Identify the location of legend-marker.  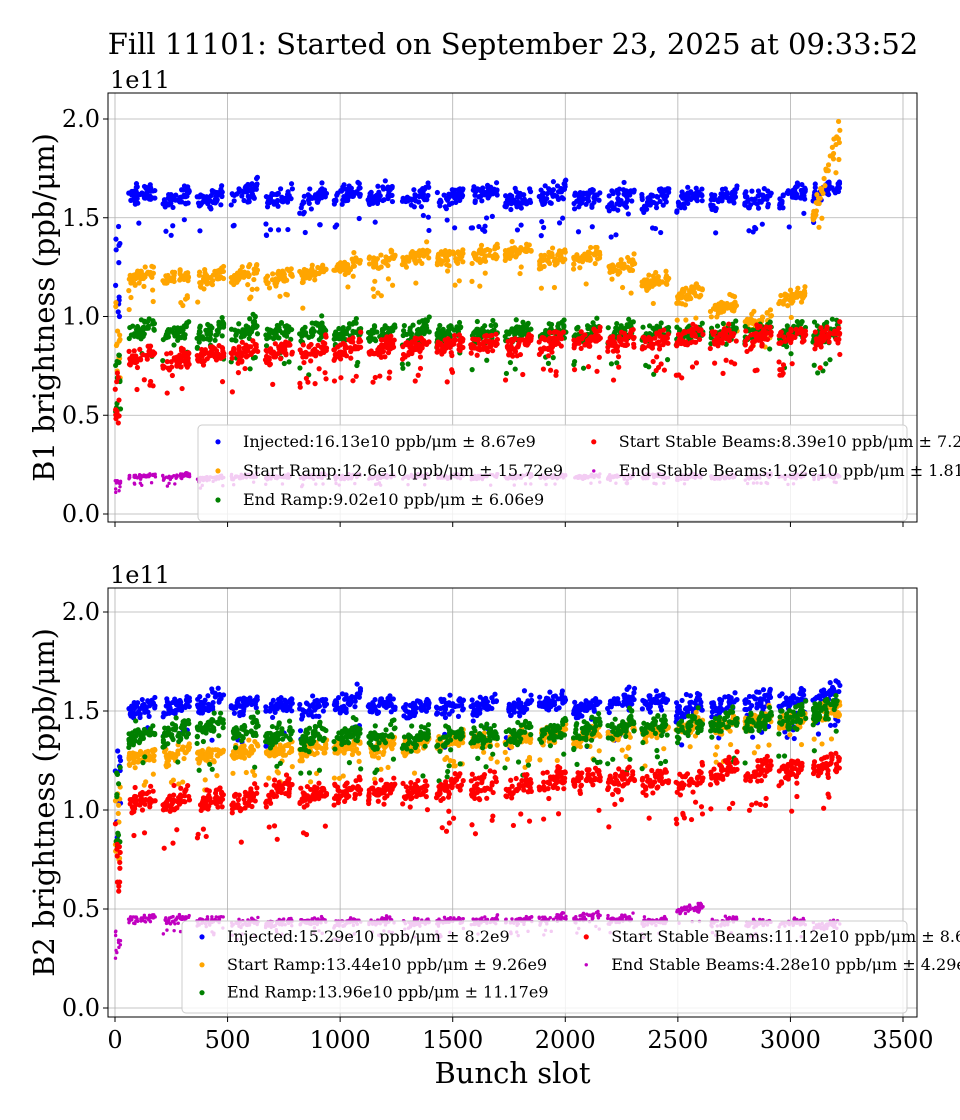
(218, 500).